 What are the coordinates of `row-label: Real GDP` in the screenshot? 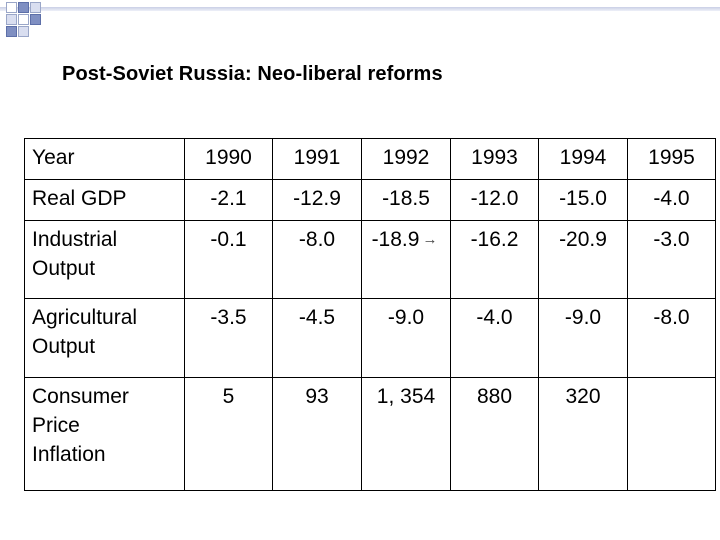 It's located at (104, 200).